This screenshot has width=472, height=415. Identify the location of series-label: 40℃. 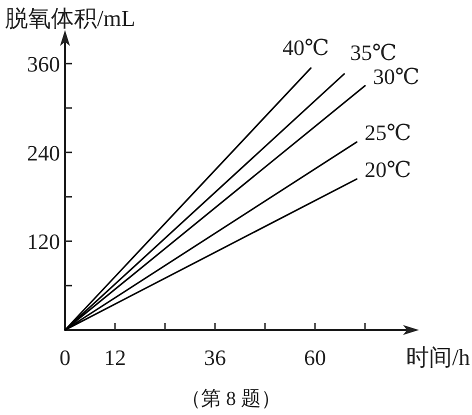
(306, 47).